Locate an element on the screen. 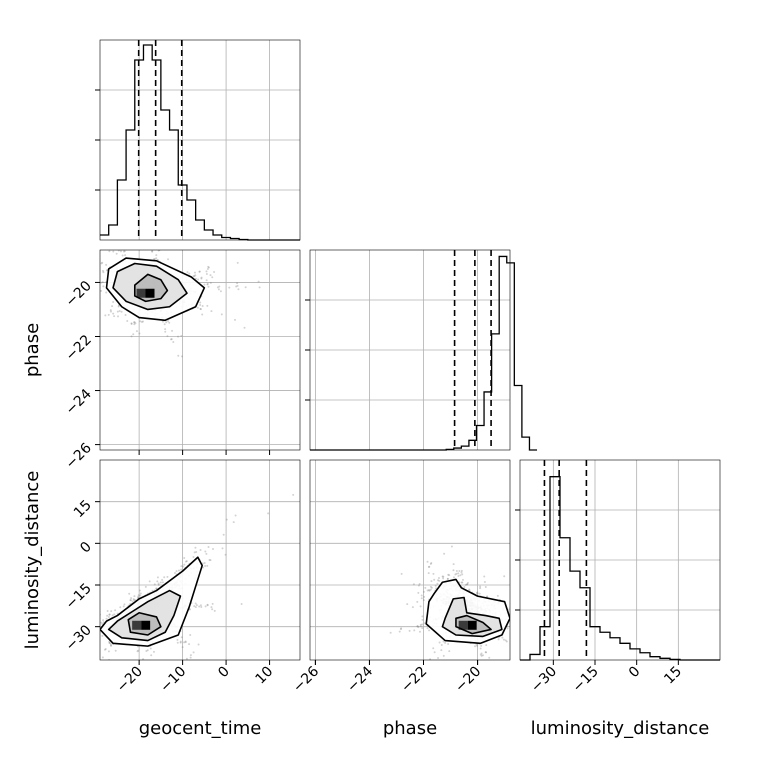 This screenshot has width=760, height=760. ytick-label-luminosity-distance-3: 15 is located at coordinates (83, 509).